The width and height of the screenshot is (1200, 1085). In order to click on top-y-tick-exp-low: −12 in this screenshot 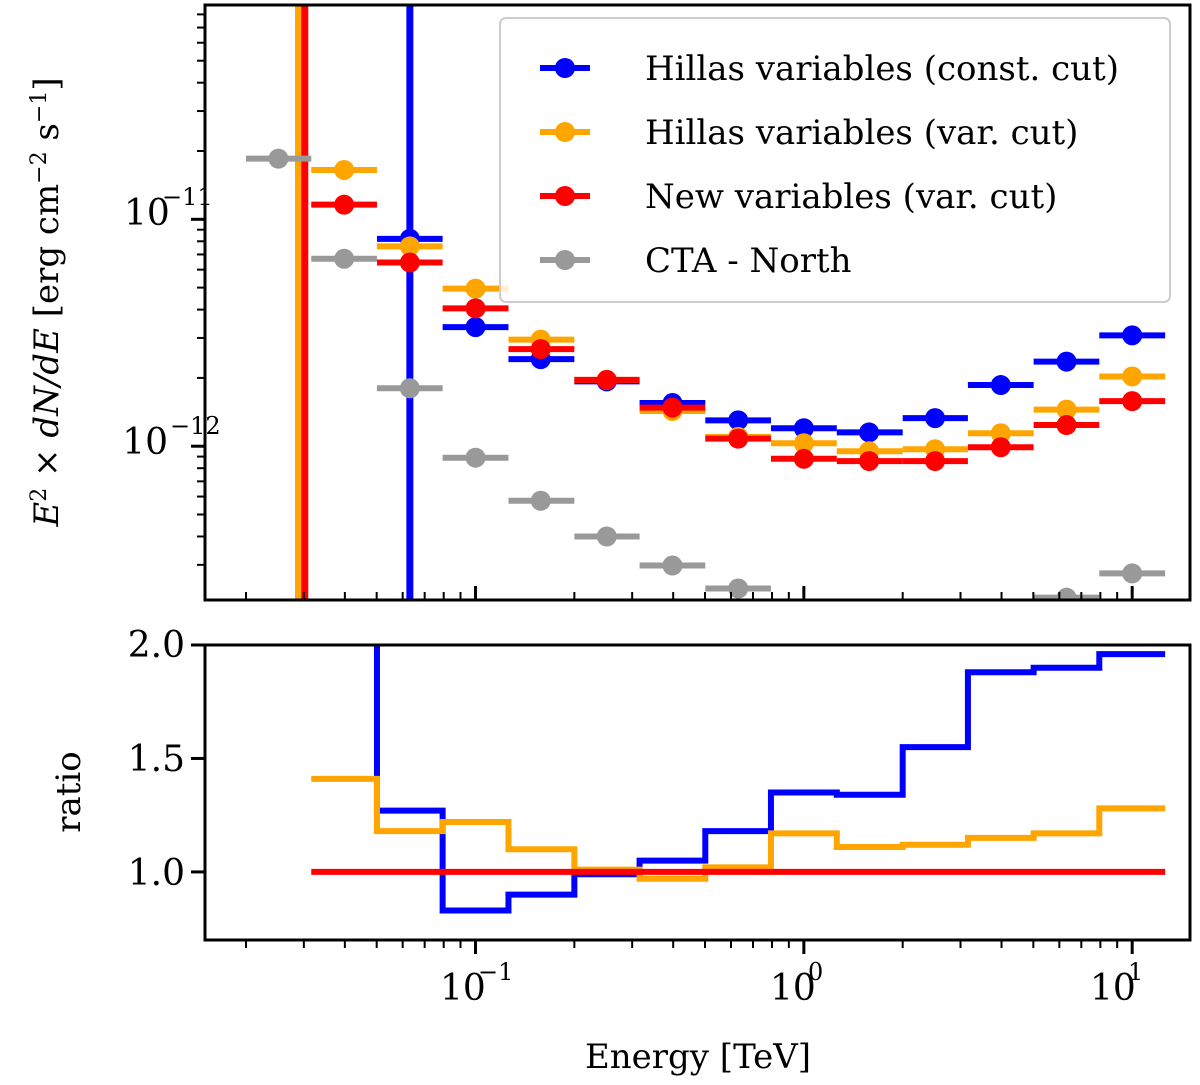, I will do `click(195, 426)`.